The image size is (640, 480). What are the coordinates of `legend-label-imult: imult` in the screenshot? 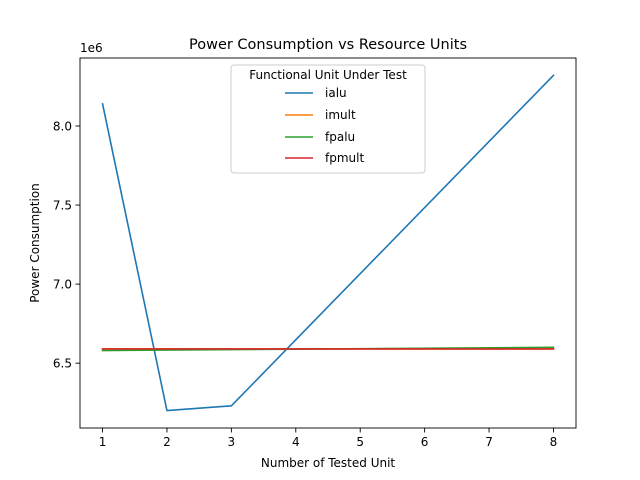 It's located at (340, 115).